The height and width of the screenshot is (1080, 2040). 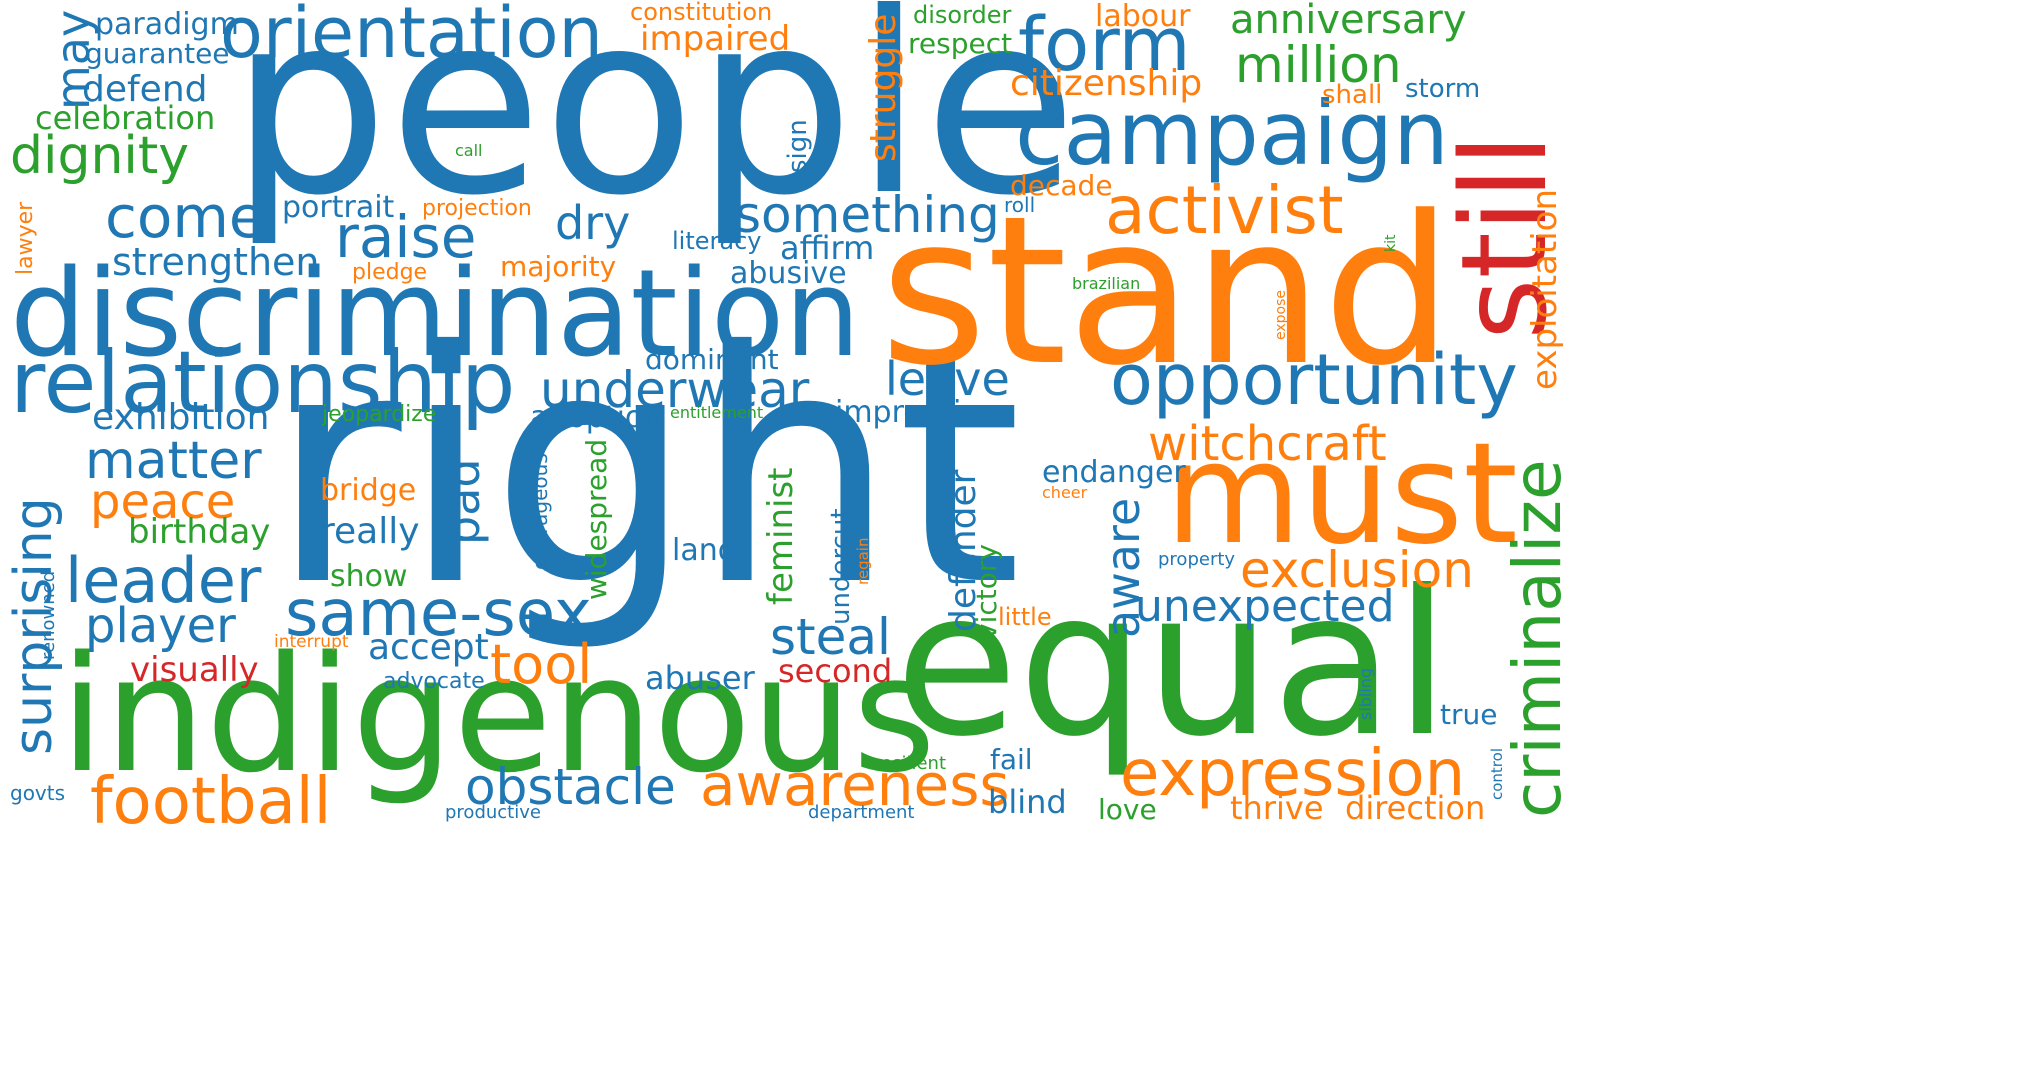 What do you see at coordinates (167, 24) in the screenshot?
I see `word-paradigm: paradigm` at bounding box center [167, 24].